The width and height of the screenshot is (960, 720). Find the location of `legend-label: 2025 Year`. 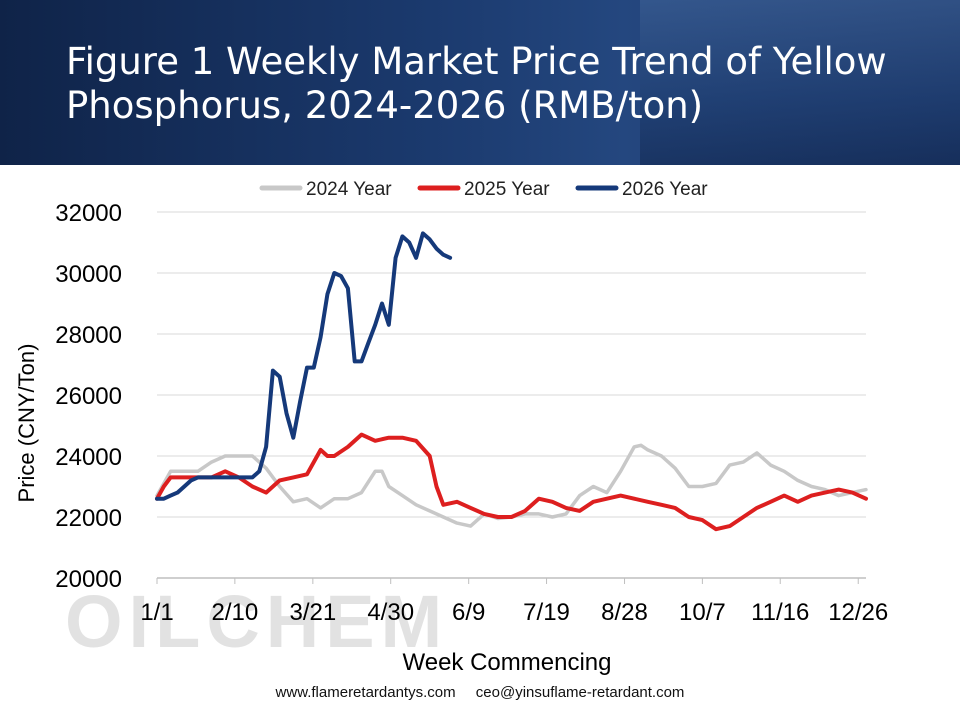

legend-label: 2025 Year is located at coordinates (507, 189).